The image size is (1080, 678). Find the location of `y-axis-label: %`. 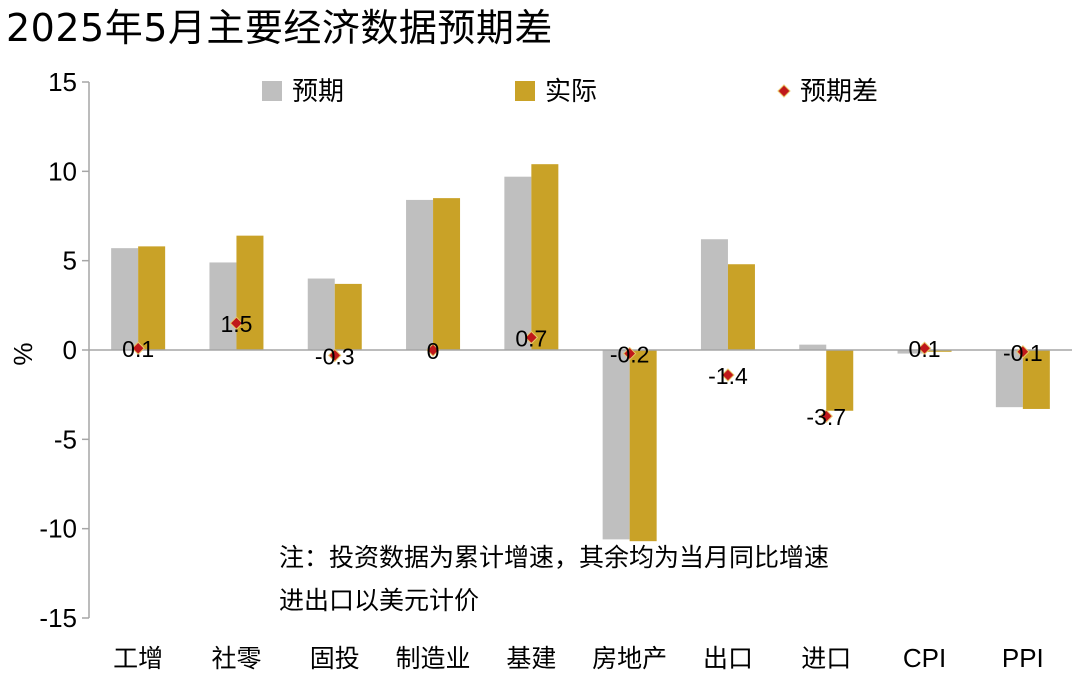

y-axis-label: % is located at coordinates (23, 353).